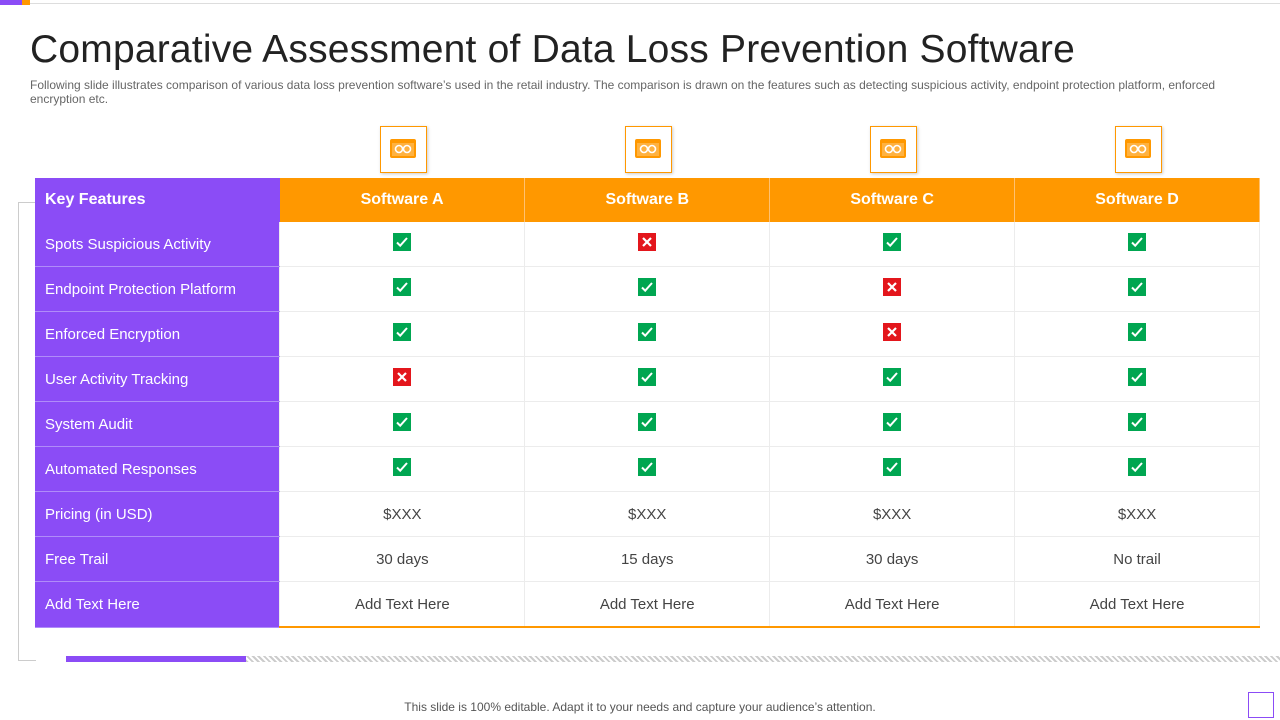 This screenshot has width=1280, height=720. I want to click on table-row: Pricing (in USD) $XXX $XXX $XXX $XXX, so click(647, 514).